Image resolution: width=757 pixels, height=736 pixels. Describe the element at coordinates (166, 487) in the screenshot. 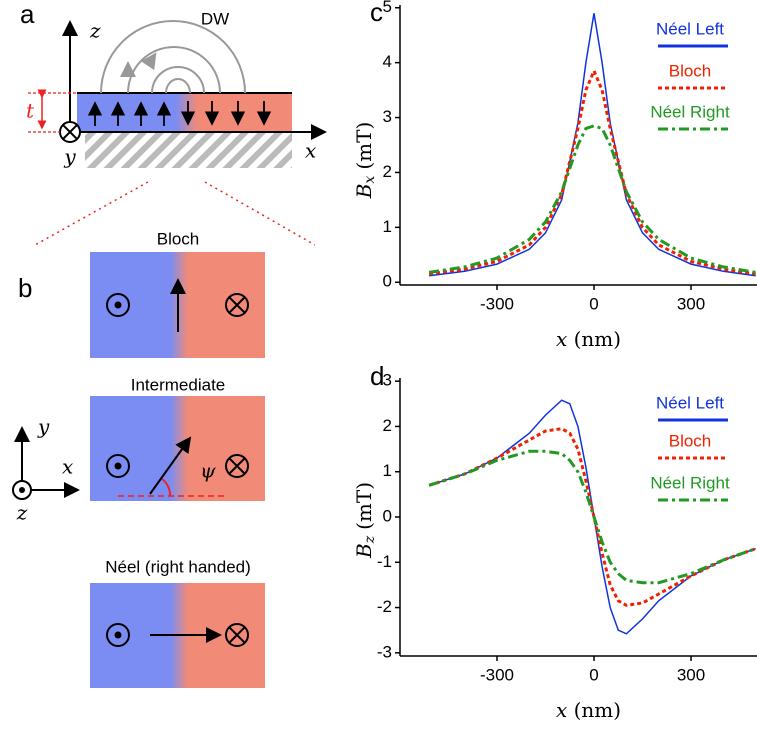

I see `angle-arc` at that location.